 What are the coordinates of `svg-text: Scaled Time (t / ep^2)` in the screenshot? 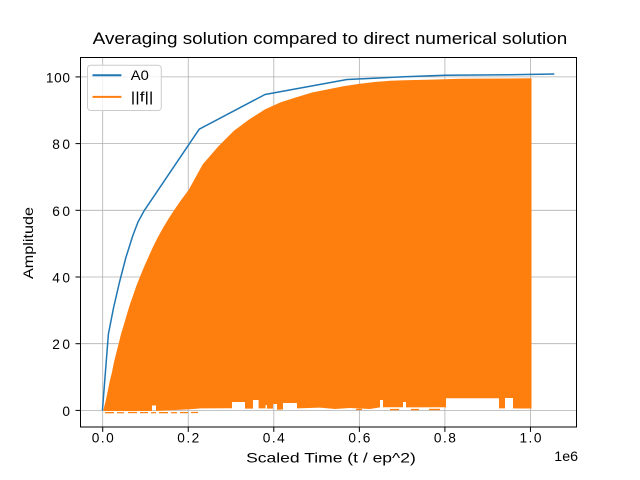 It's located at (331, 458).